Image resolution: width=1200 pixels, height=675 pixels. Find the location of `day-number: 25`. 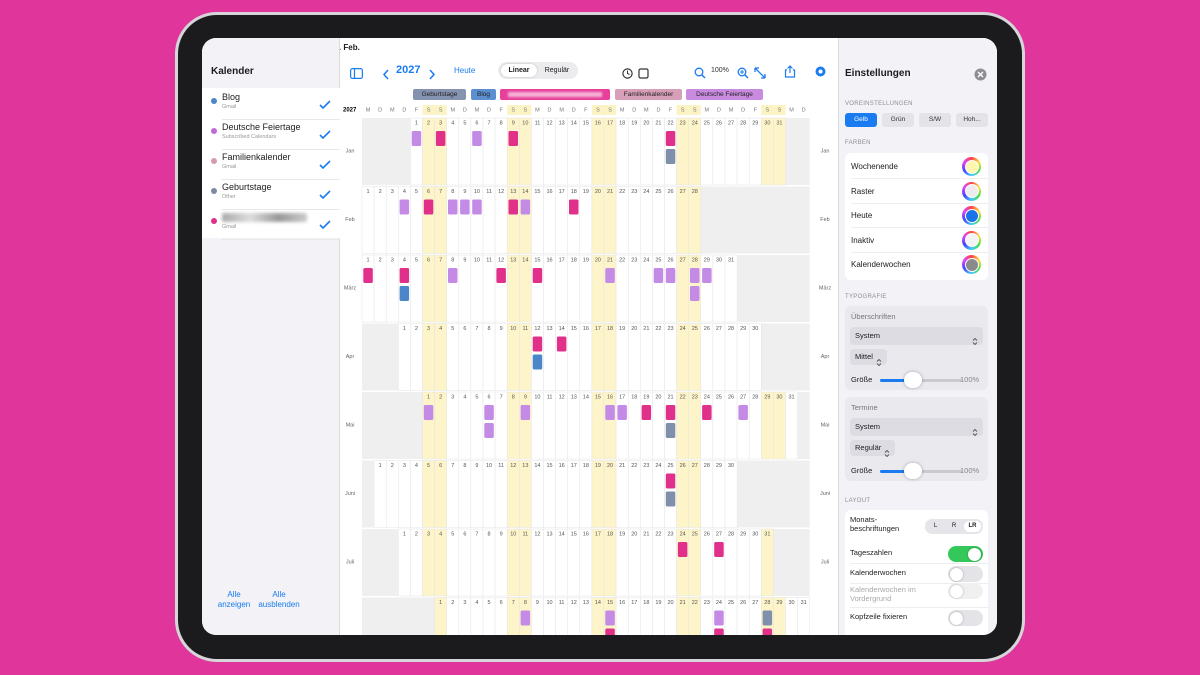

day-number: 25 is located at coordinates (695, 534).